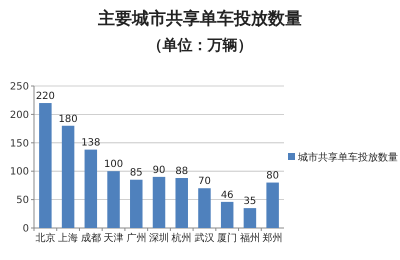  What do you see at coordinates (273, 176) in the screenshot?
I see `data-label: 80` at bounding box center [273, 176].